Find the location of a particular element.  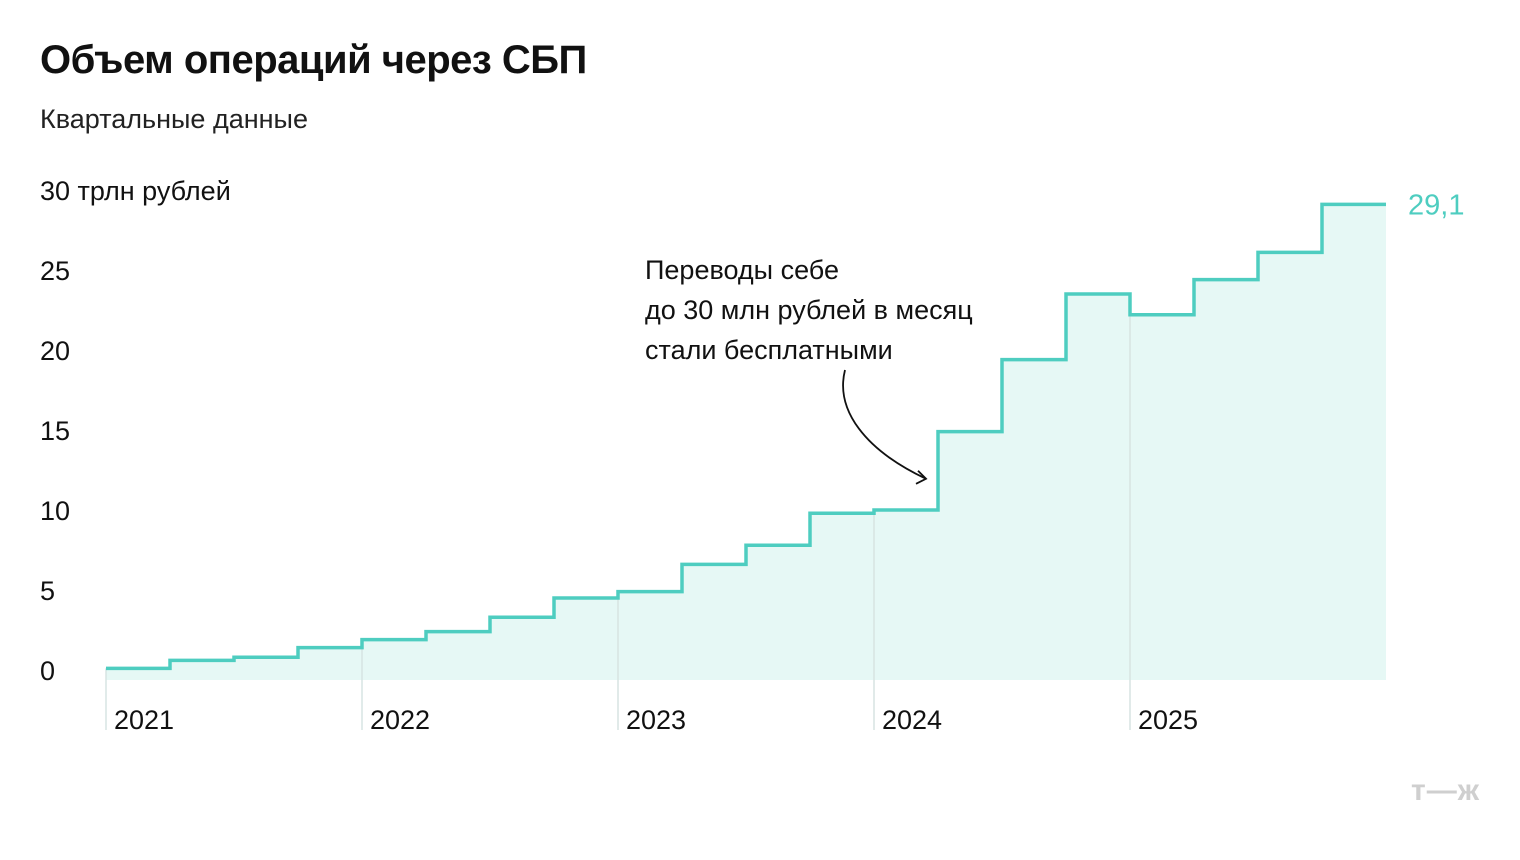

chart-title: Объем операций через СБП is located at coordinates (313, 60).